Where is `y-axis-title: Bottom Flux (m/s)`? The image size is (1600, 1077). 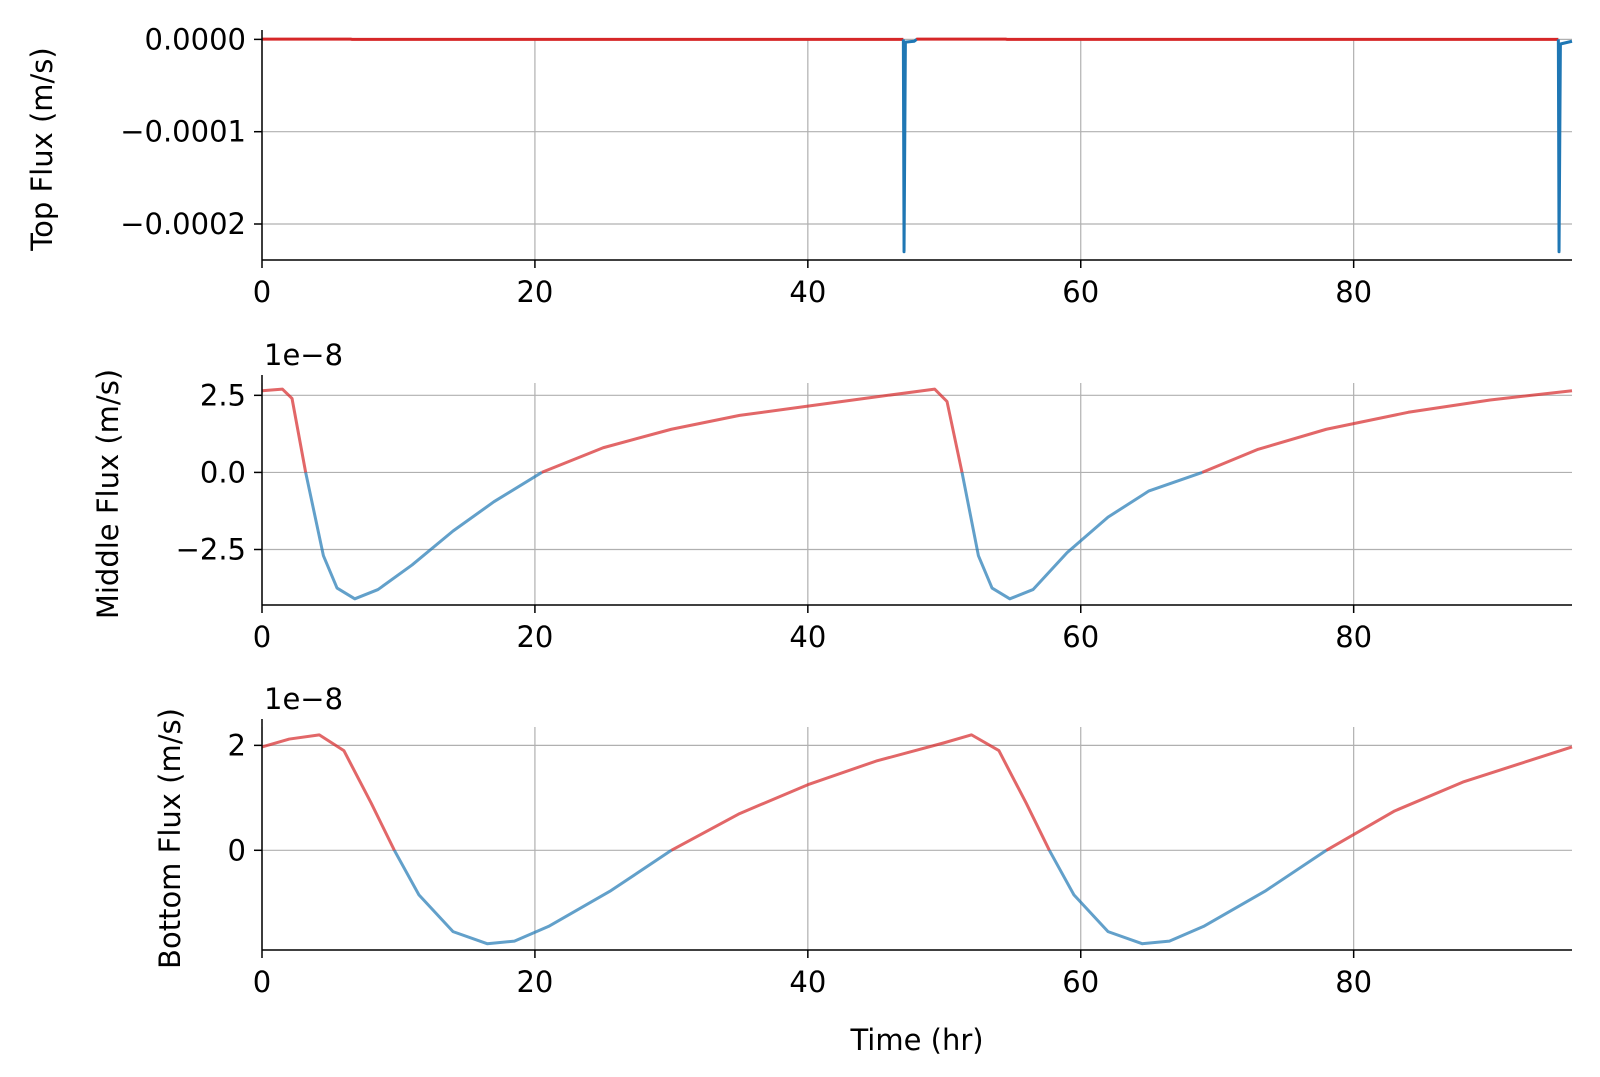 y-axis-title: Bottom Flux (m/s) is located at coordinates (170, 838).